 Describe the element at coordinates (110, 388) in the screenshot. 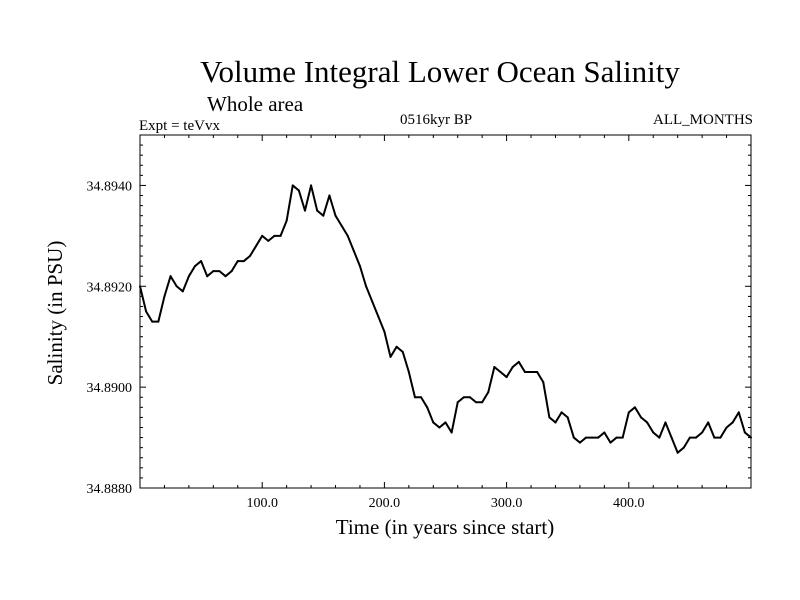

I see `y-tick-label: 34.8900` at that location.